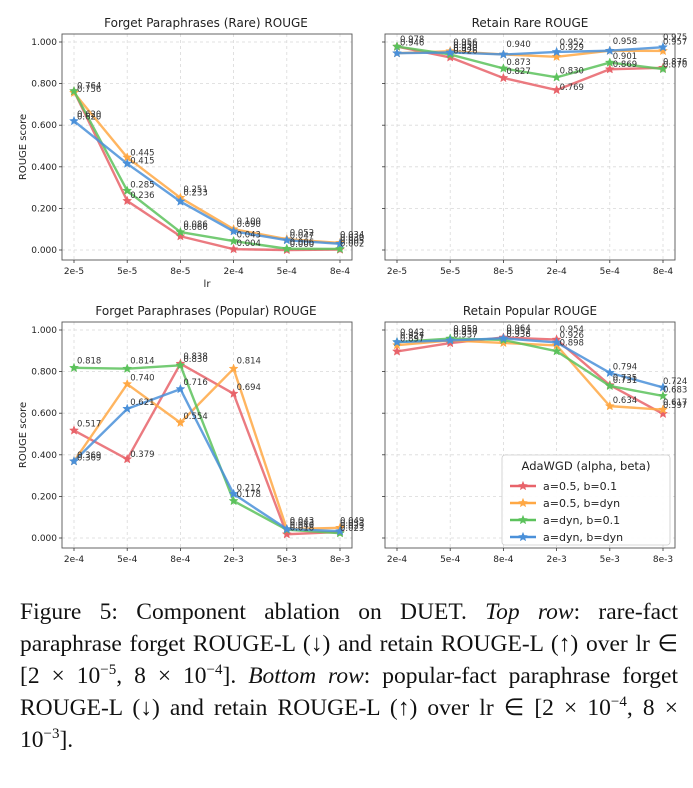  I want to click on data-label: 0.959, so click(465, 330).